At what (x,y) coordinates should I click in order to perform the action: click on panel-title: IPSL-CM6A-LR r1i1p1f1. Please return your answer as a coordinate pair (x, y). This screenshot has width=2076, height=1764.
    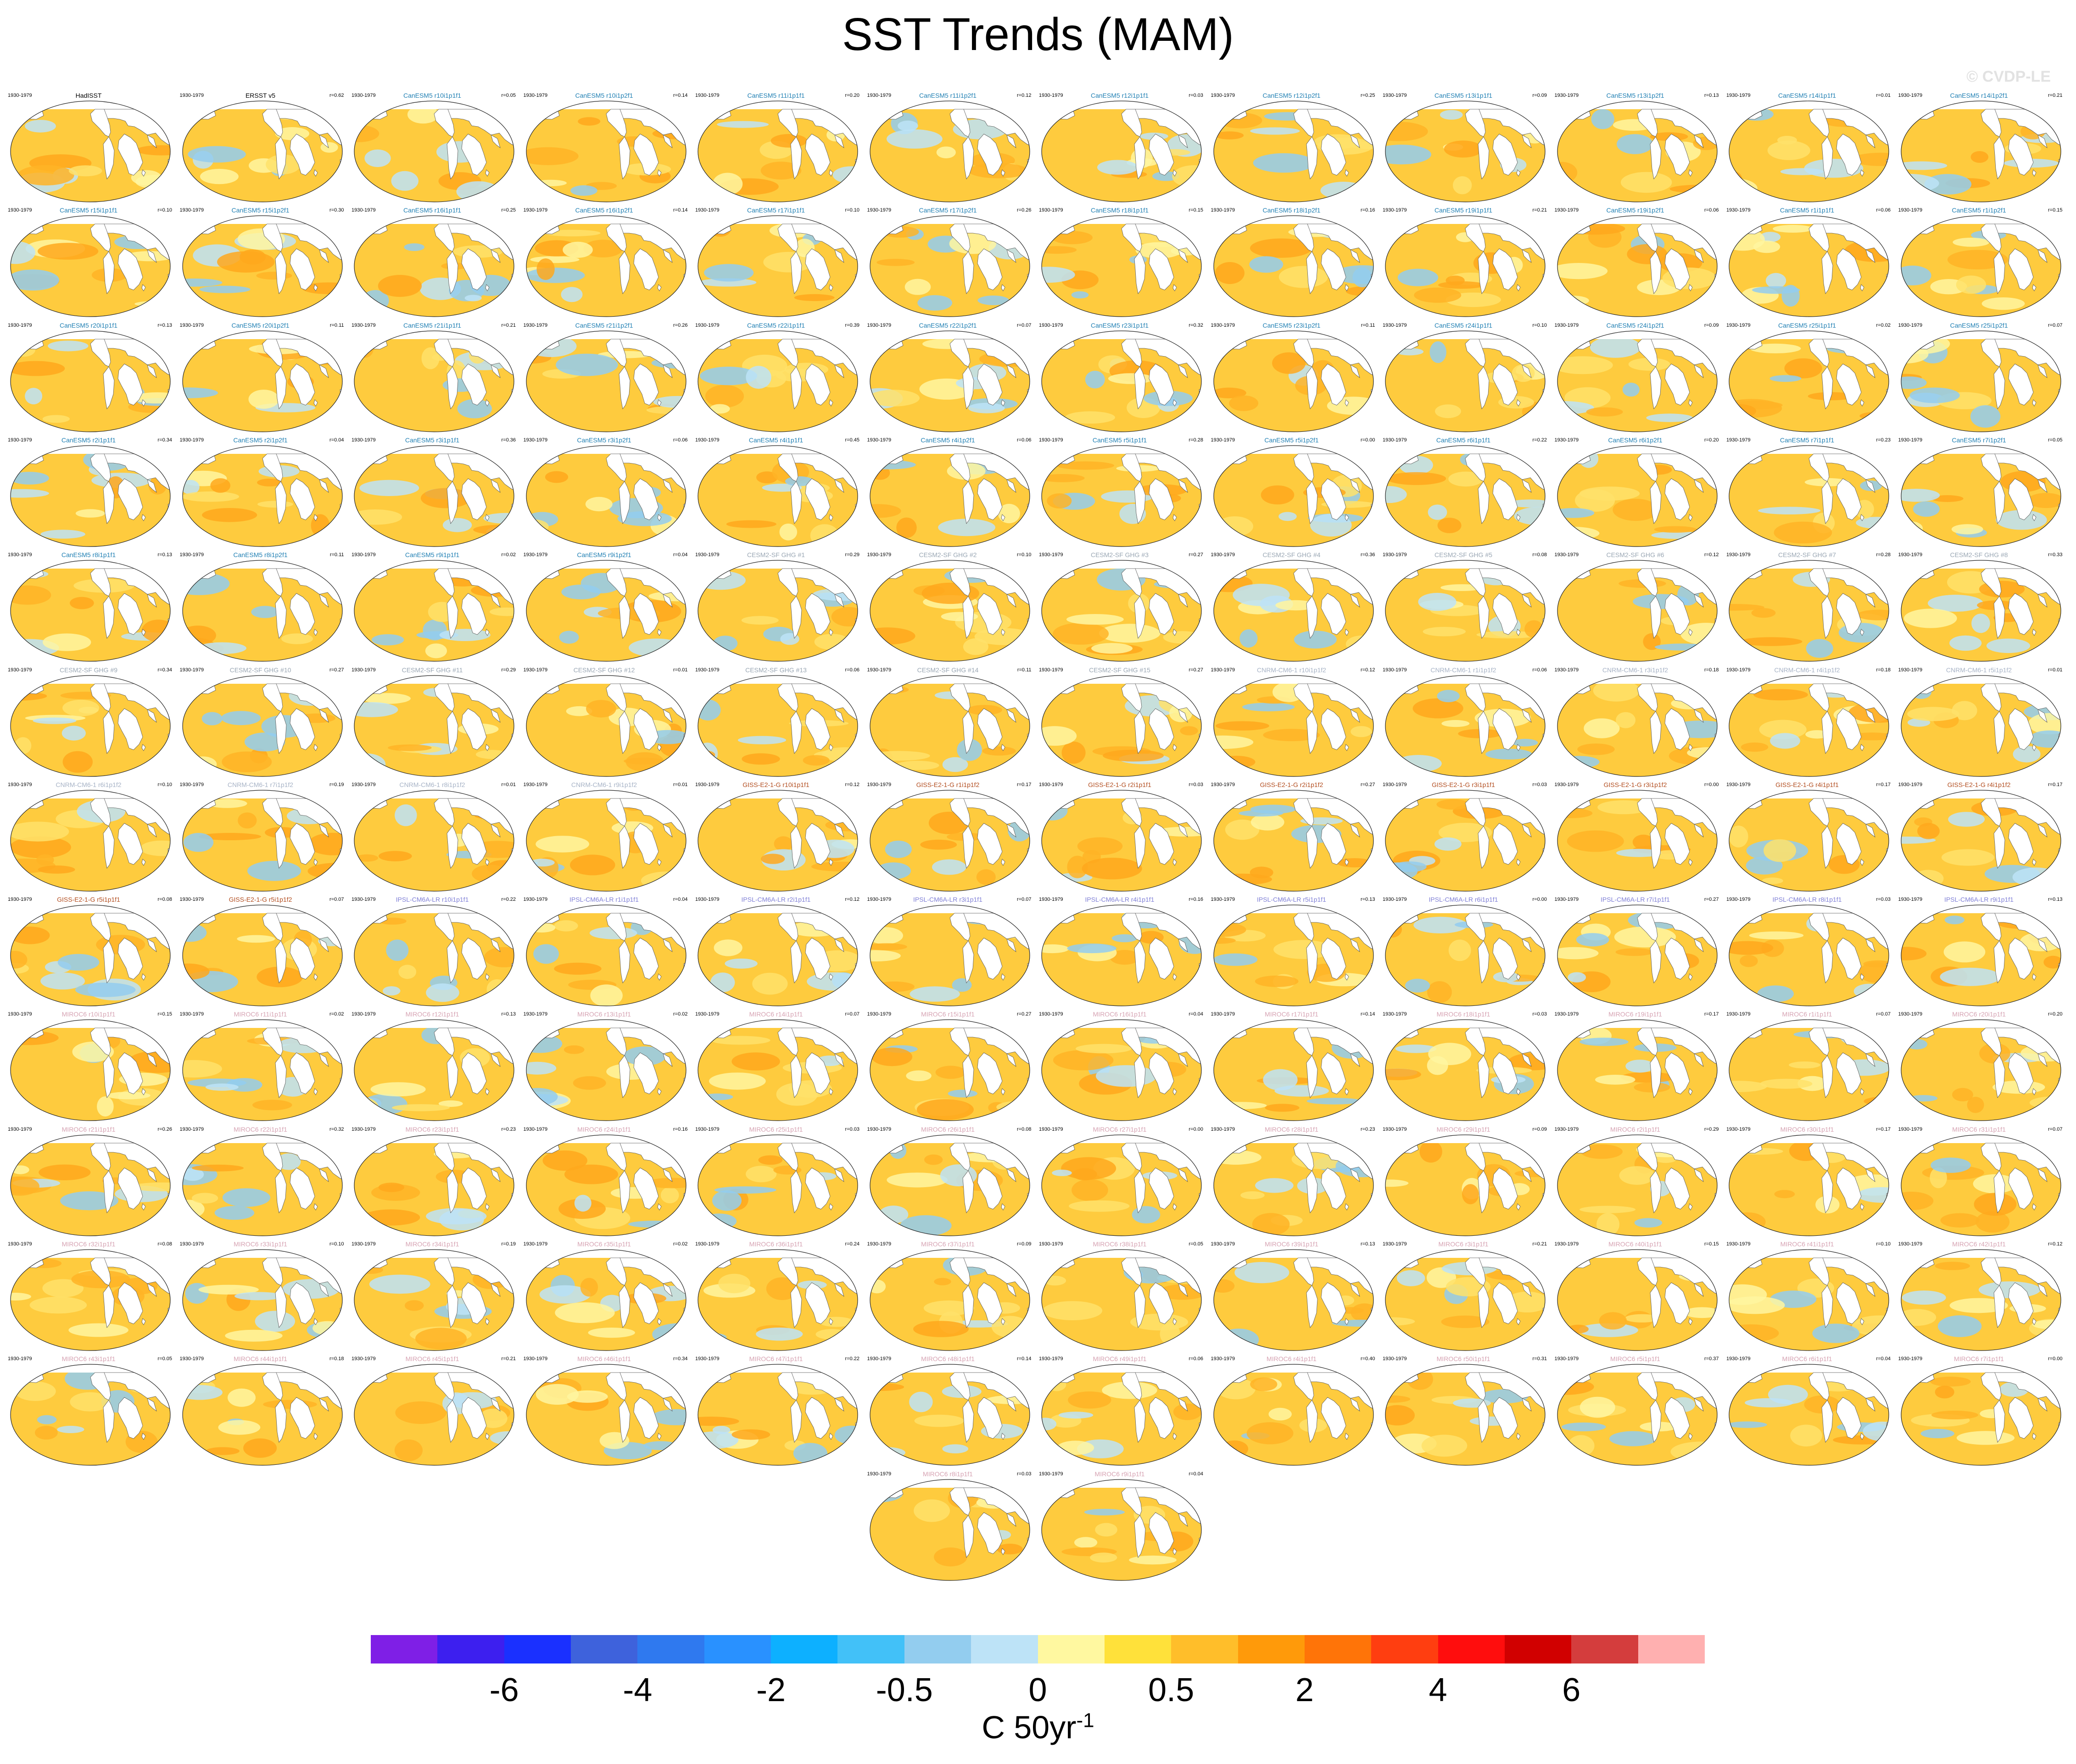
    Looking at the image, I should click on (604, 900).